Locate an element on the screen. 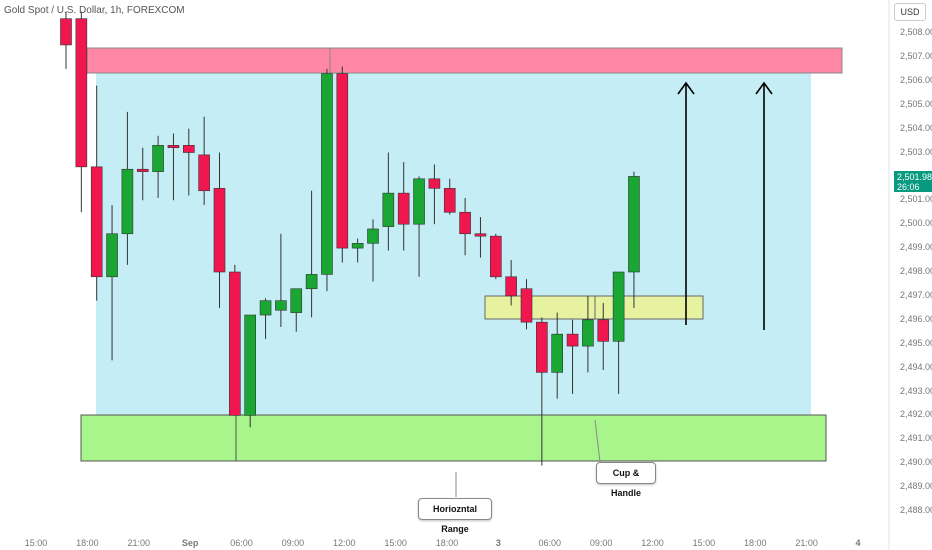 This screenshot has width=932, height=550. price-tick-label: 2,494.00 is located at coordinates (916, 366).